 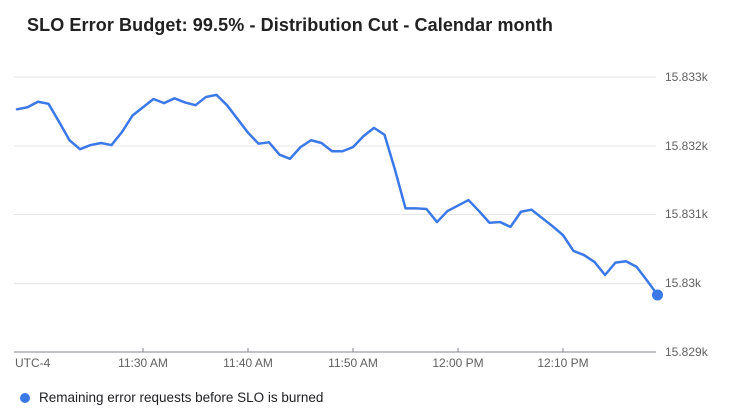 What do you see at coordinates (683, 283) in the screenshot?
I see `y-tick-label: 15.83k` at bounding box center [683, 283].